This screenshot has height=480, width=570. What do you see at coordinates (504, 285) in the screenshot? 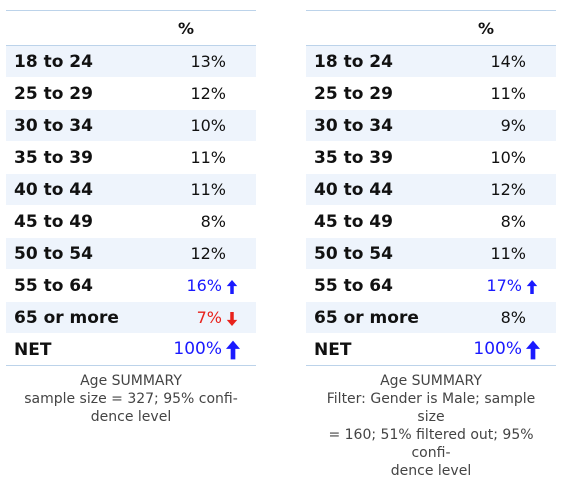
I see `row-value: 17%` at bounding box center [504, 285].